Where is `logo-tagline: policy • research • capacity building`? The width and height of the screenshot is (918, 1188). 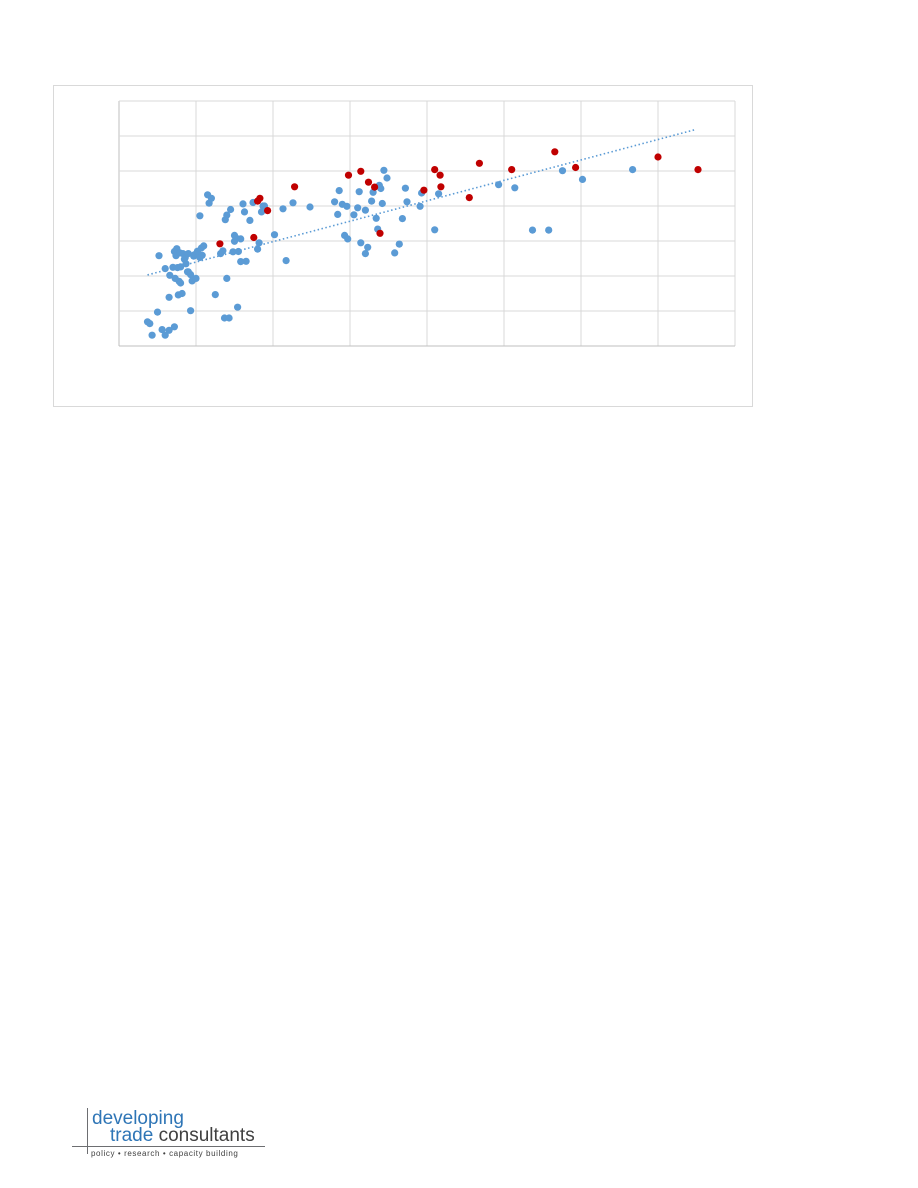
logo-tagline: policy • research • capacity building is located at coordinates (165, 1153).